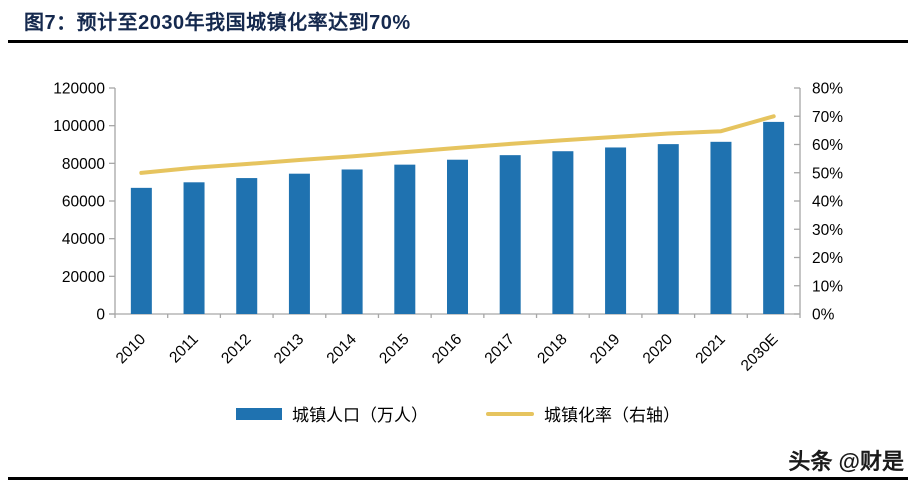  Describe the element at coordinates (658, 349) in the screenshot. I see `x-axis-label-2020: 2020` at that location.